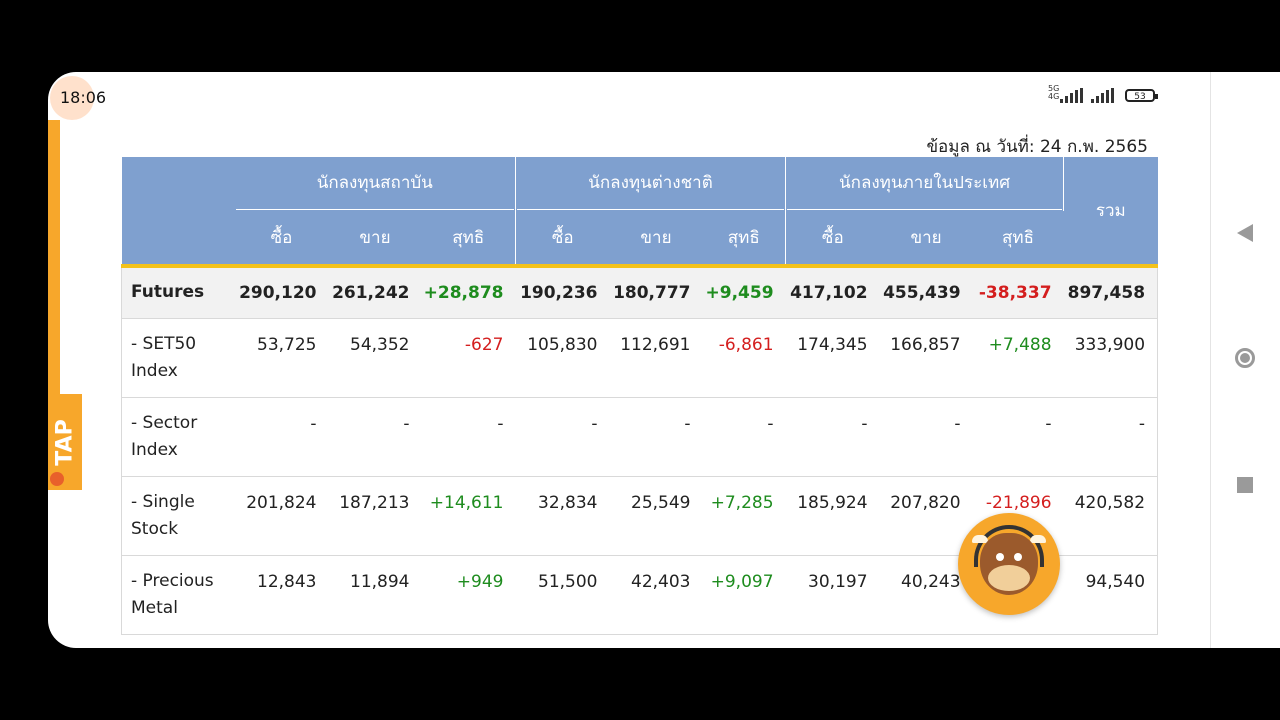 The image size is (1280, 720). Describe the element at coordinates (178, 239) in the screenshot. I see `corner-header-lower` at that location.